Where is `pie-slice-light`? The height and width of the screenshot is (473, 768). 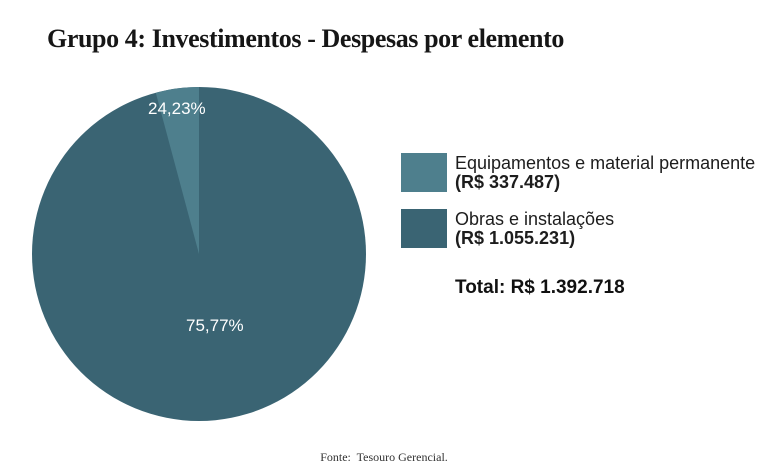
pie-slice-light is located at coordinates (177, 170).